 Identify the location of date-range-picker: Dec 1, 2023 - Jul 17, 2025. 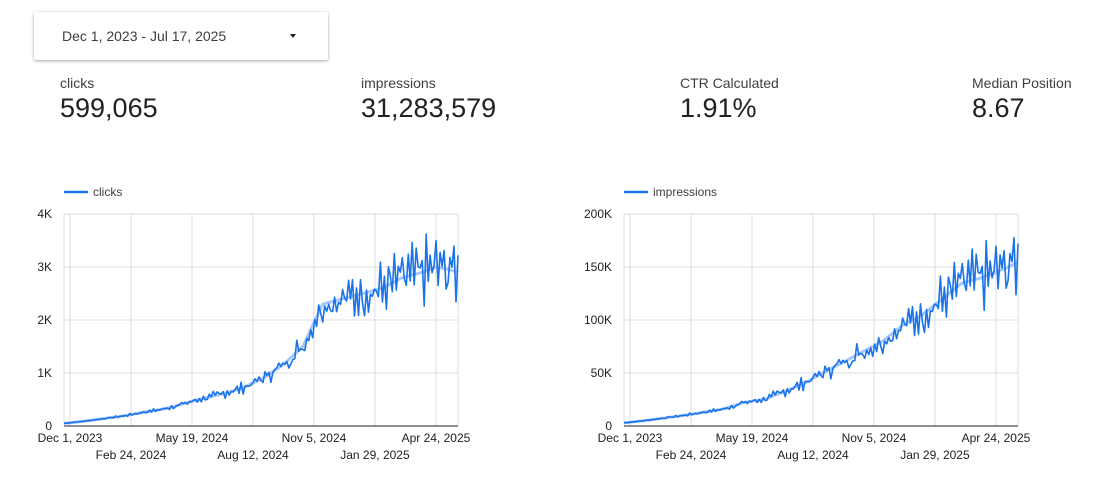
(181, 36).